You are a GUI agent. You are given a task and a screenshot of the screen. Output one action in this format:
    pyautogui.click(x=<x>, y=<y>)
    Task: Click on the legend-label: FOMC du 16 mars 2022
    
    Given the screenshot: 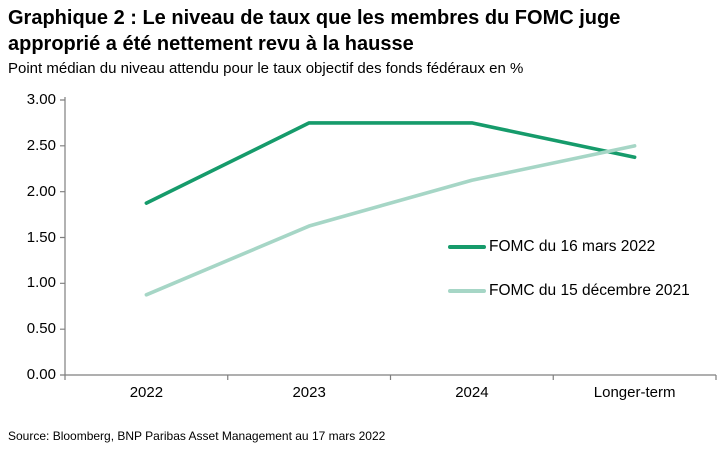 What is the action you would take?
    pyautogui.click(x=572, y=246)
    